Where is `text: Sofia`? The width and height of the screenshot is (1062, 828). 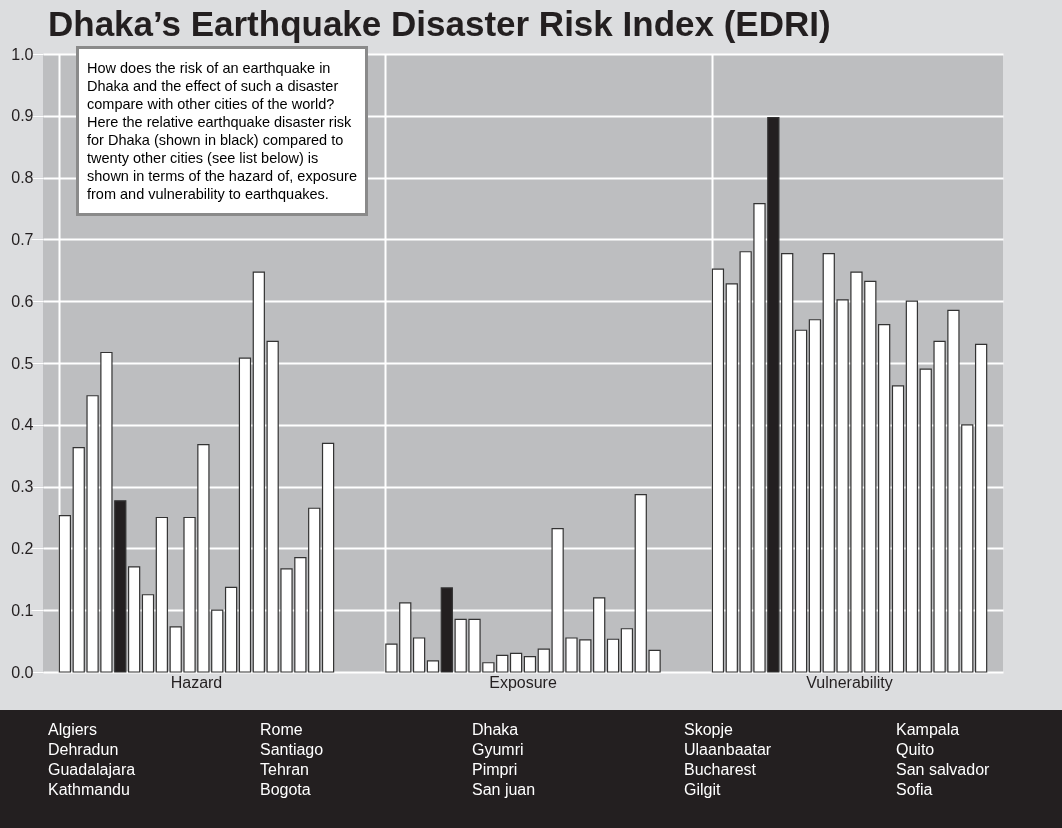 text: Sofia is located at coordinates (915, 790).